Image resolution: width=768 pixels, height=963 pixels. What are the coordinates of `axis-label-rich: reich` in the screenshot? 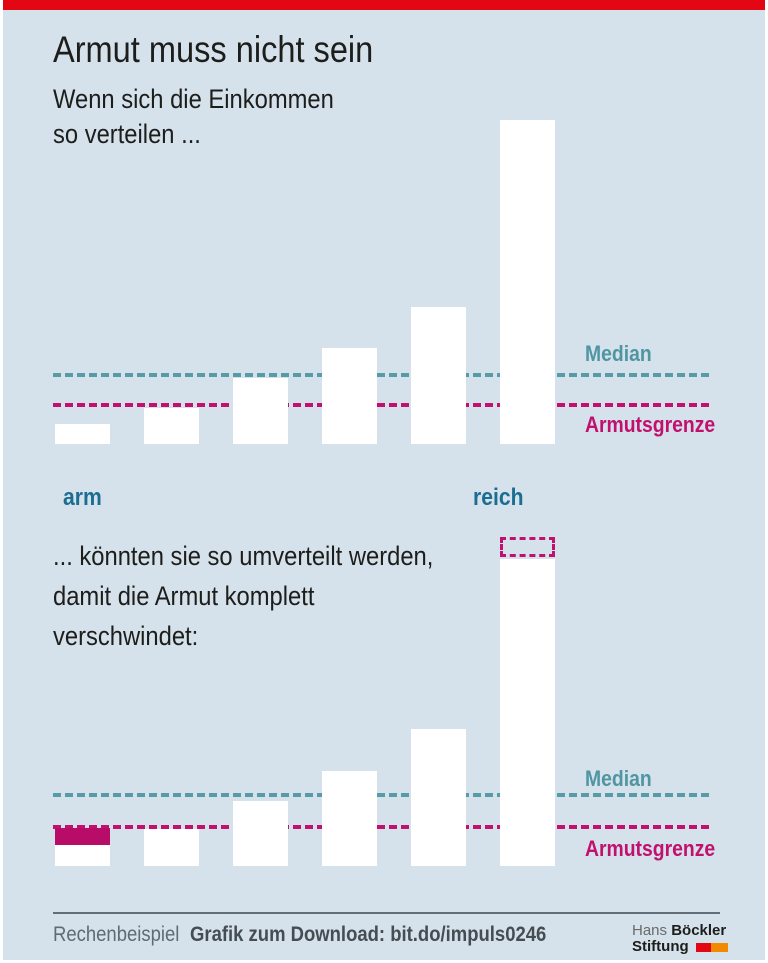 It's located at (498, 497).